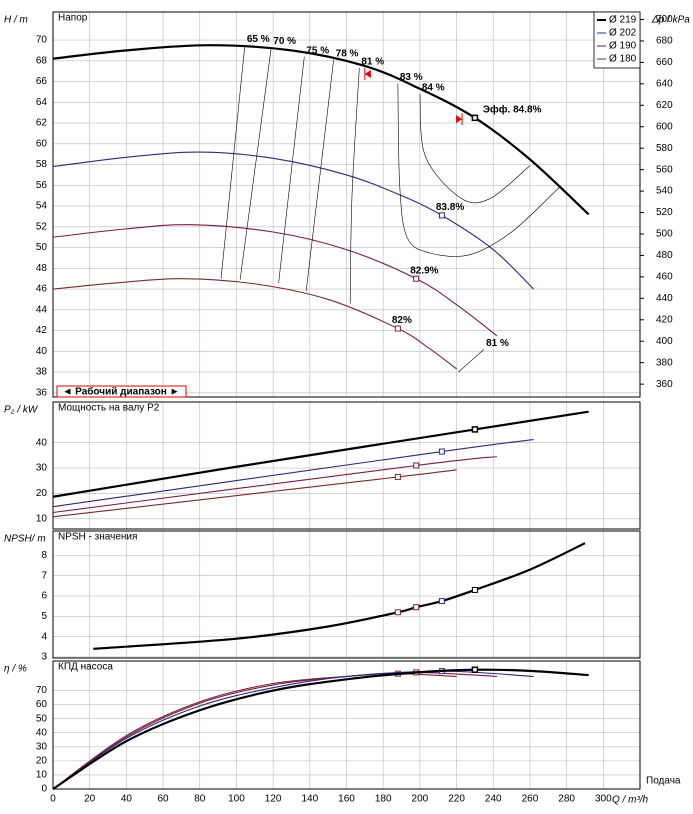 The height and width of the screenshot is (814, 693). What do you see at coordinates (566, 799) in the screenshot?
I see `x-tick-label: 280` at bounding box center [566, 799].